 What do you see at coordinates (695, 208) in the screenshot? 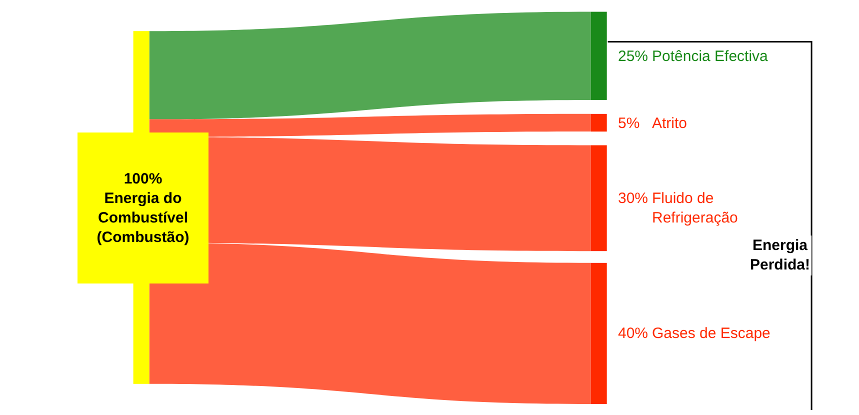
I see `category-label: Fluido de Refrigeração` at bounding box center [695, 208].